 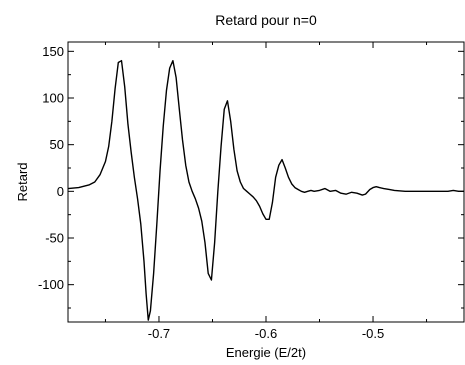 What do you see at coordinates (53, 98) in the screenshot?
I see `y-tick-label: 100` at bounding box center [53, 98].